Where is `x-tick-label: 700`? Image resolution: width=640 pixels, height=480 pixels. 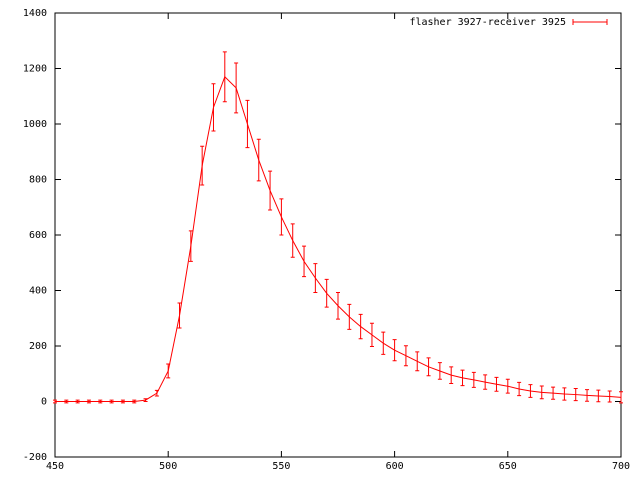 x-tick-label: 700 is located at coordinates (621, 466).